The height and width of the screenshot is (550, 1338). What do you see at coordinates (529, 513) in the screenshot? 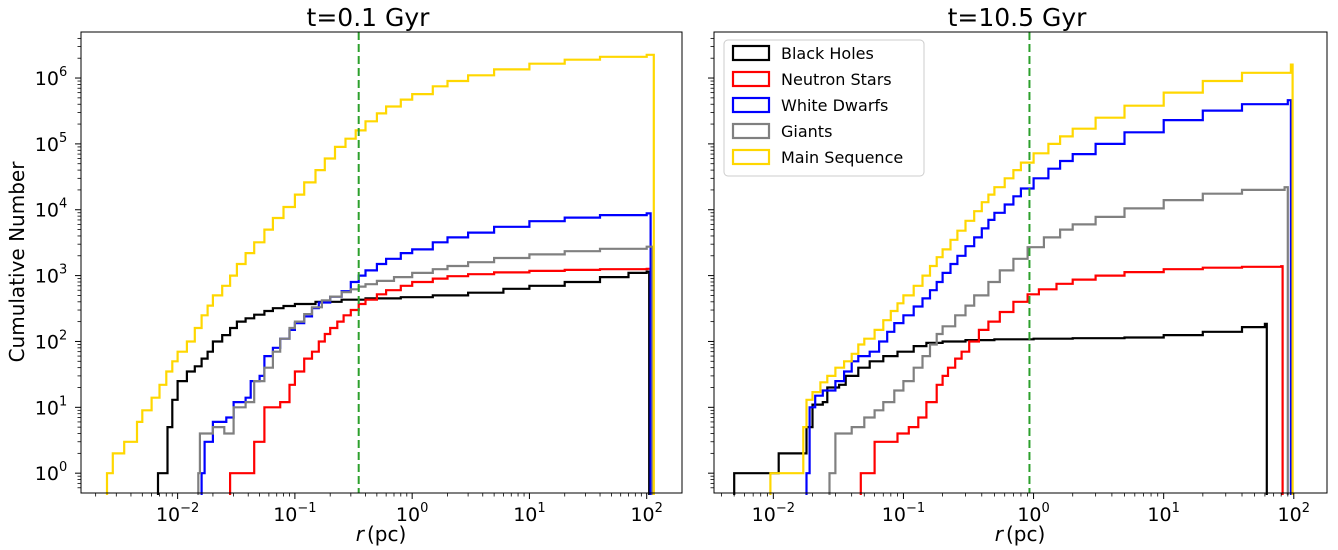
I see `left-x-tick-label: 10¹` at bounding box center [529, 513].